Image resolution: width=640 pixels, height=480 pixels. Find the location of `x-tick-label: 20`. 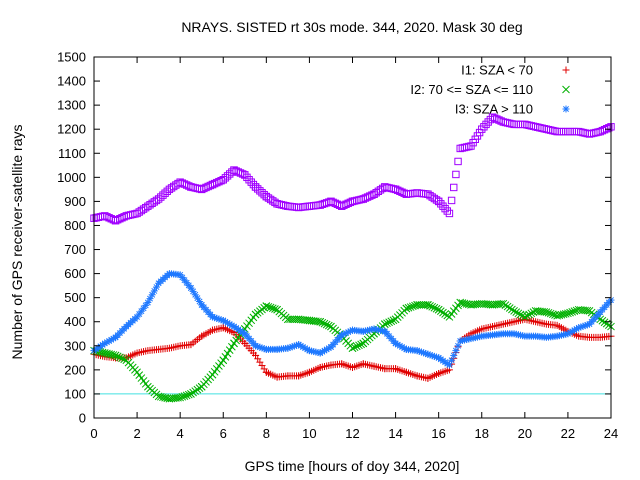

x-tick-label: 20 is located at coordinates (525, 433).